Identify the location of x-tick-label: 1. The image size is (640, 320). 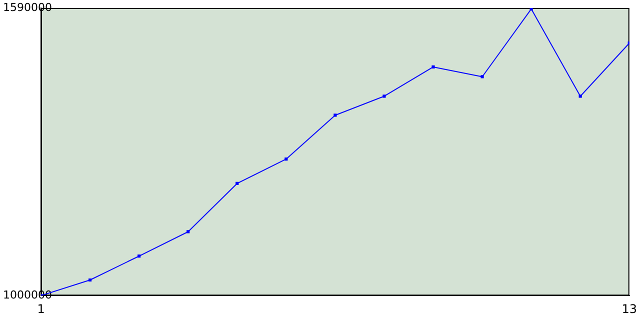
(41, 309).